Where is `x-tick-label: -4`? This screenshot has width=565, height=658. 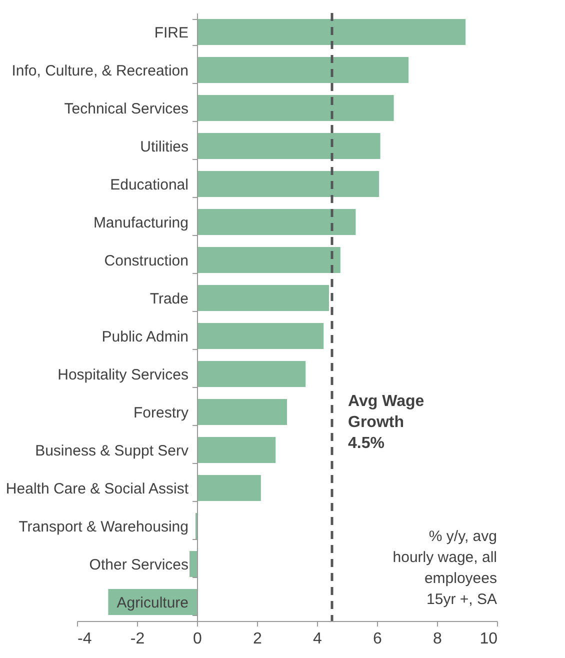 x-tick-label: -4 is located at coordinates (85, 639).